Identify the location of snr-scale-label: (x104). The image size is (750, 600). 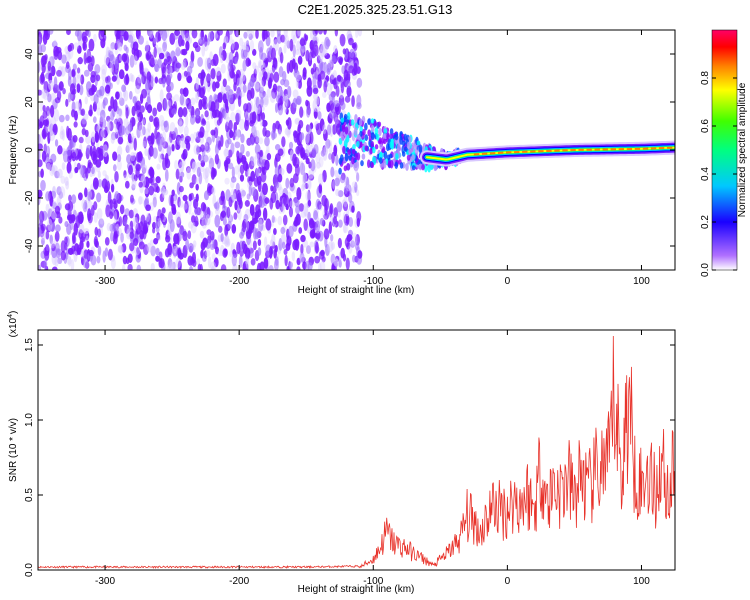
(13, 324).